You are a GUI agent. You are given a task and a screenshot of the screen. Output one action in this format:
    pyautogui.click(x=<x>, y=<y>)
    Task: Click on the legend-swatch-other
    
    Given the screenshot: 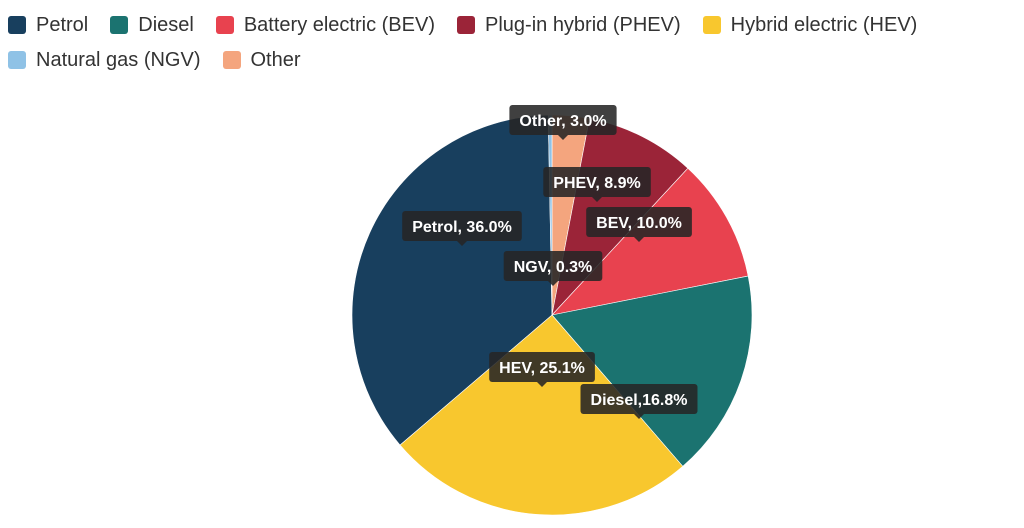 What is the action you would take?
    pyautogui.click(x=231, y=60)
    